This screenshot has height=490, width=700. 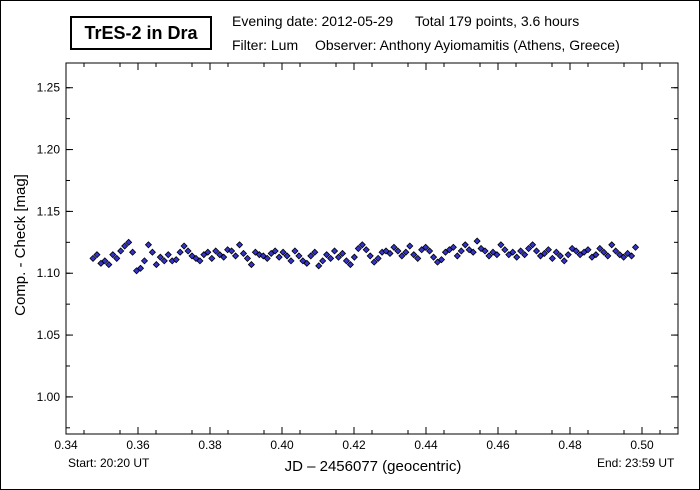 What do you see at coordinates (426, 445) in the screenshot?
I see `x-tick-label: 0.44` at bounding box center [426, 445].